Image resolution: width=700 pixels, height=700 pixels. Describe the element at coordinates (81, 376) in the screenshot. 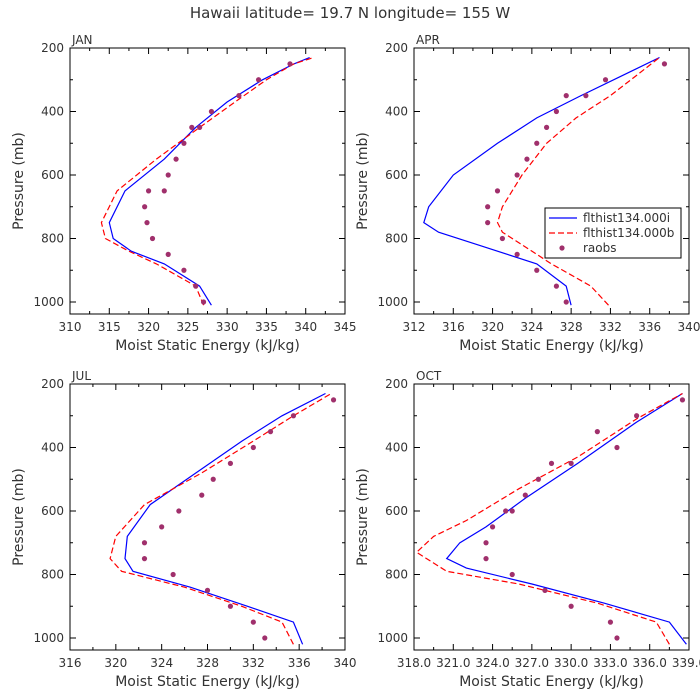

I see `panel-title: JUL` at that location.